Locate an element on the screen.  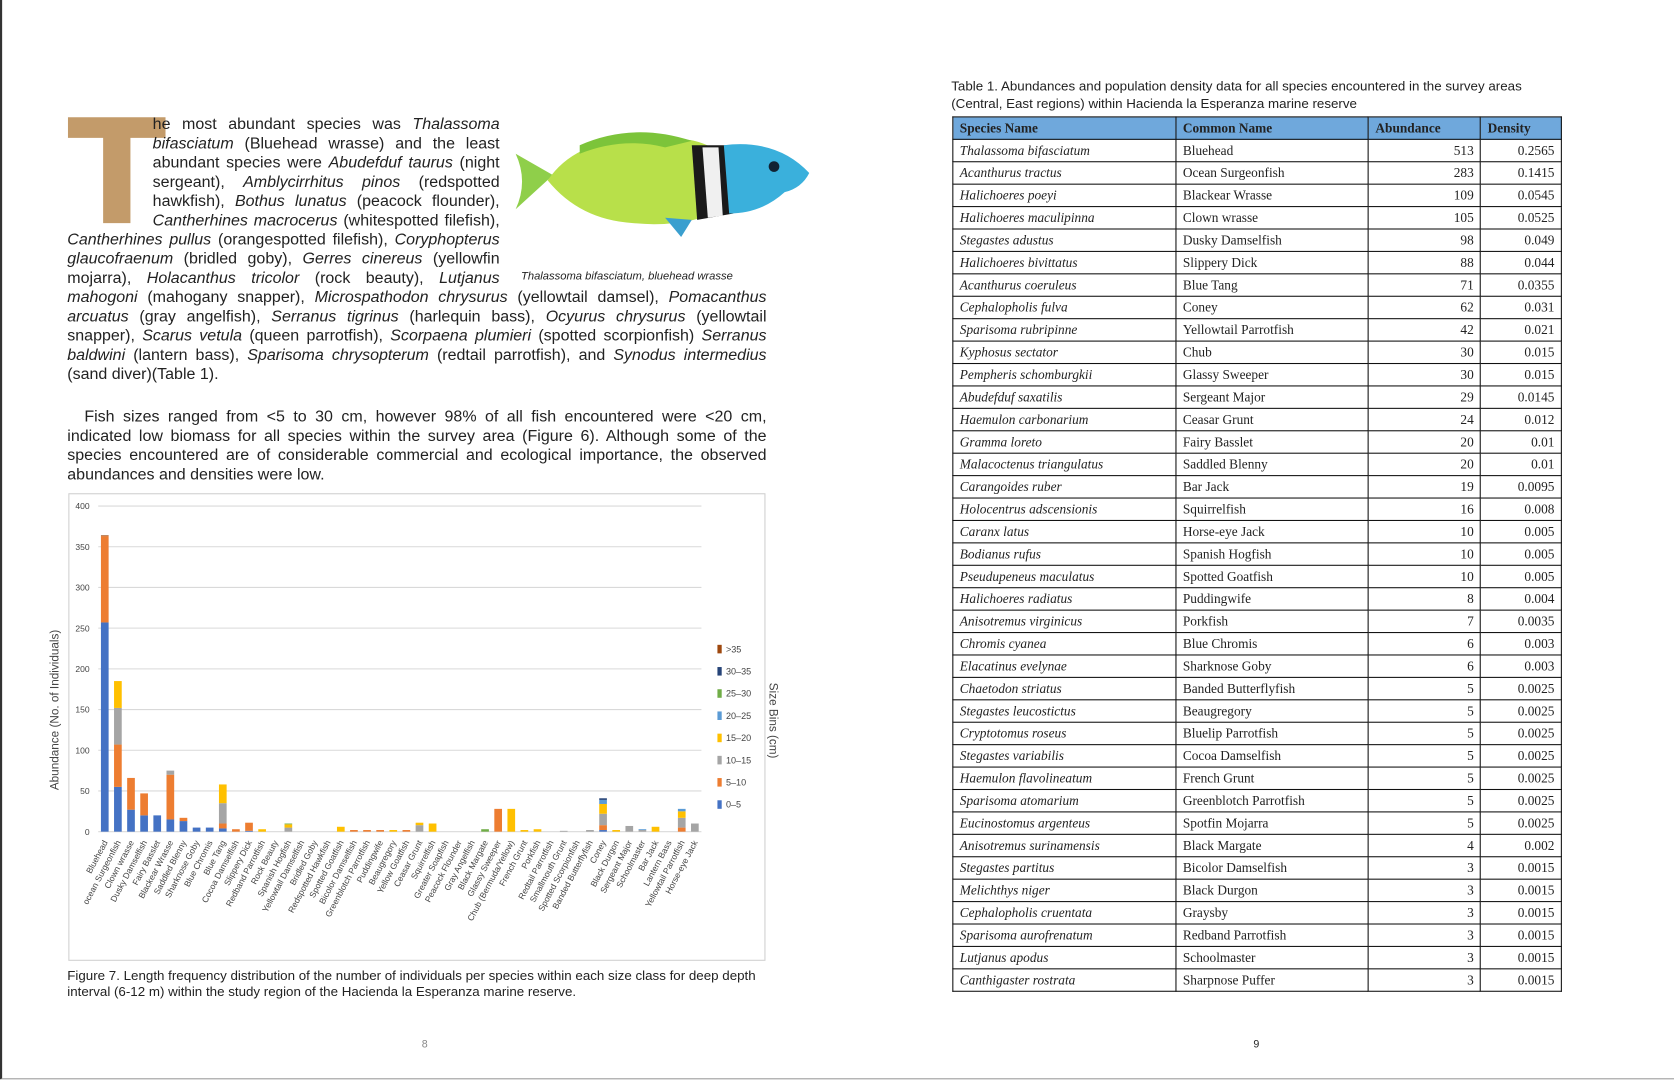
table-cell: 30 is located at coordinates (1424, 352).